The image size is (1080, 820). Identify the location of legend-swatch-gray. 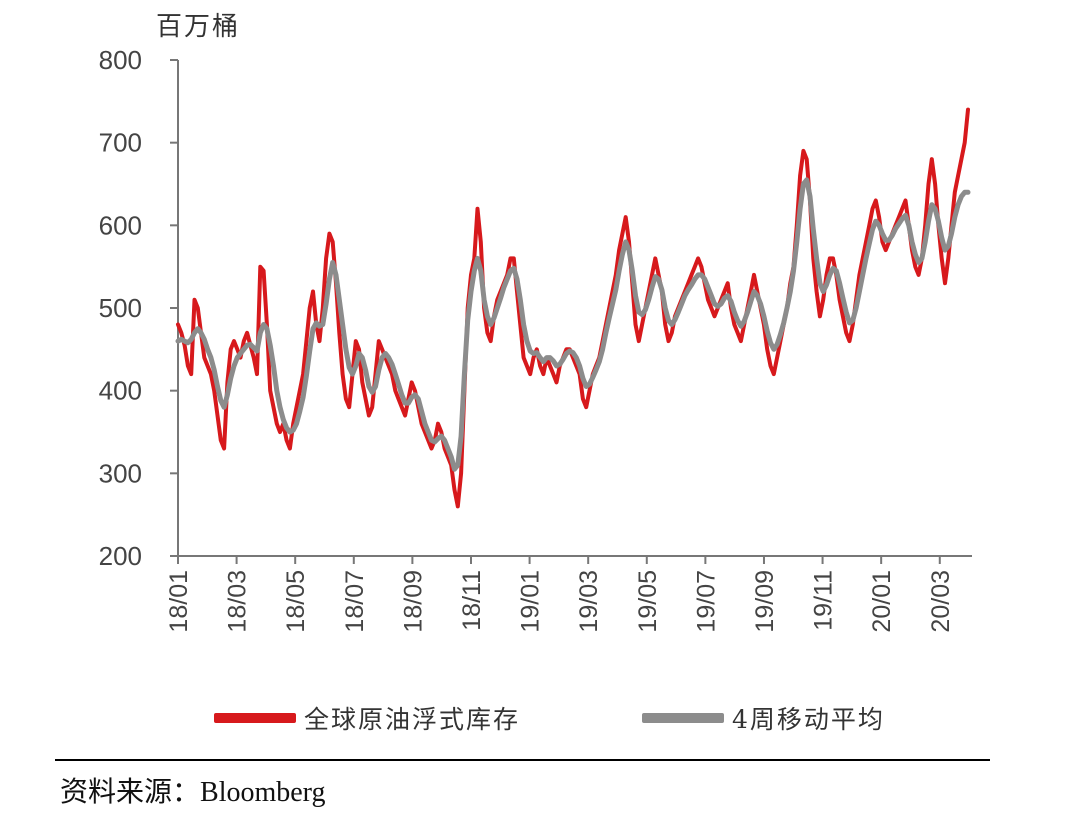
(683, 718).